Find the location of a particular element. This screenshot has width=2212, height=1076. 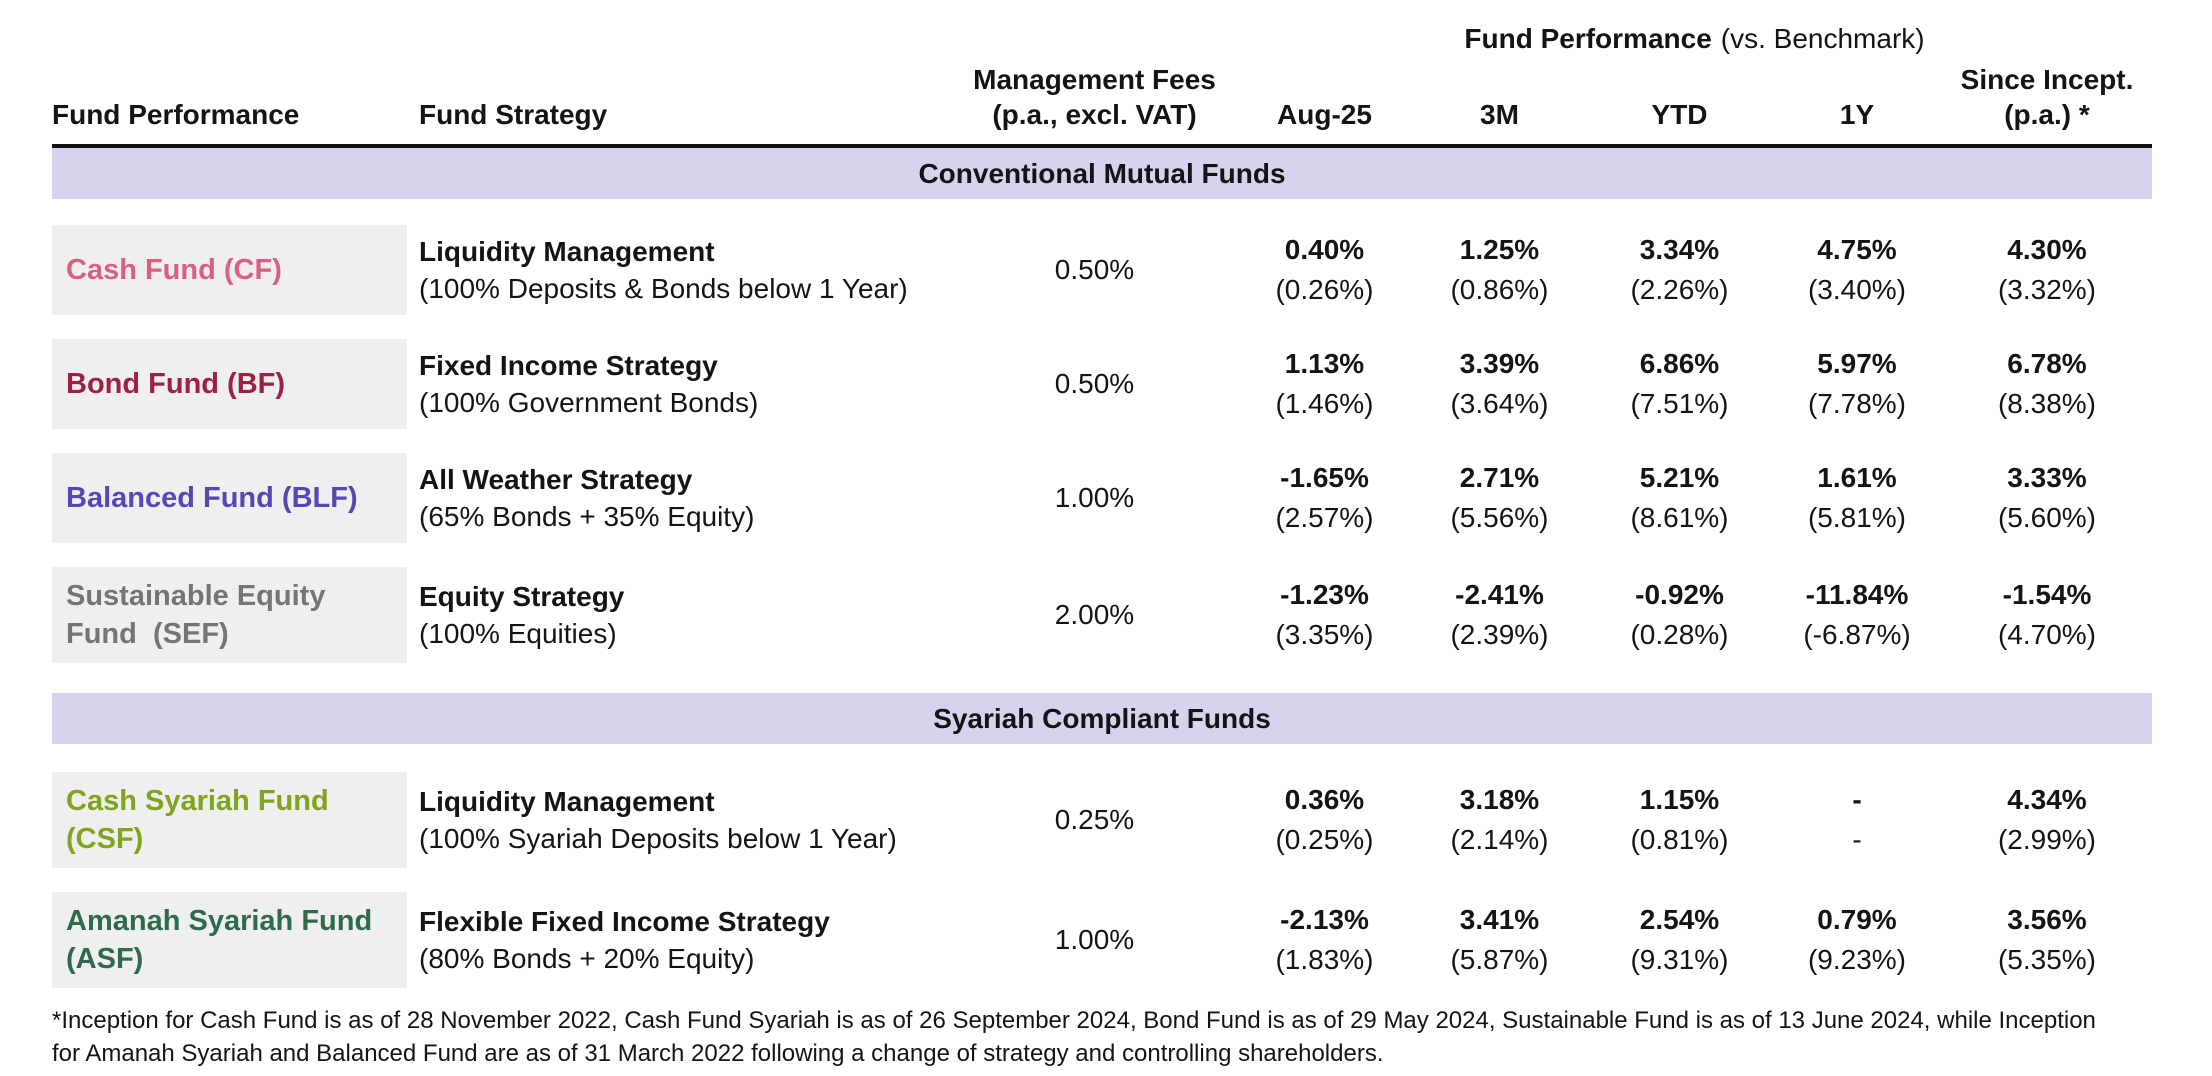

strategy-title: Liquidity Management is located at coordinates (567, 801).